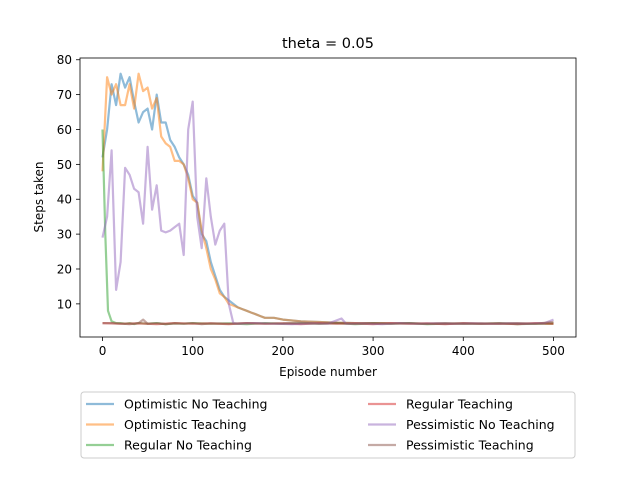 Image resolution: width=640 pixels, height=484 pixels. I want to click on y-tick-label: 40, so click(64, 200).